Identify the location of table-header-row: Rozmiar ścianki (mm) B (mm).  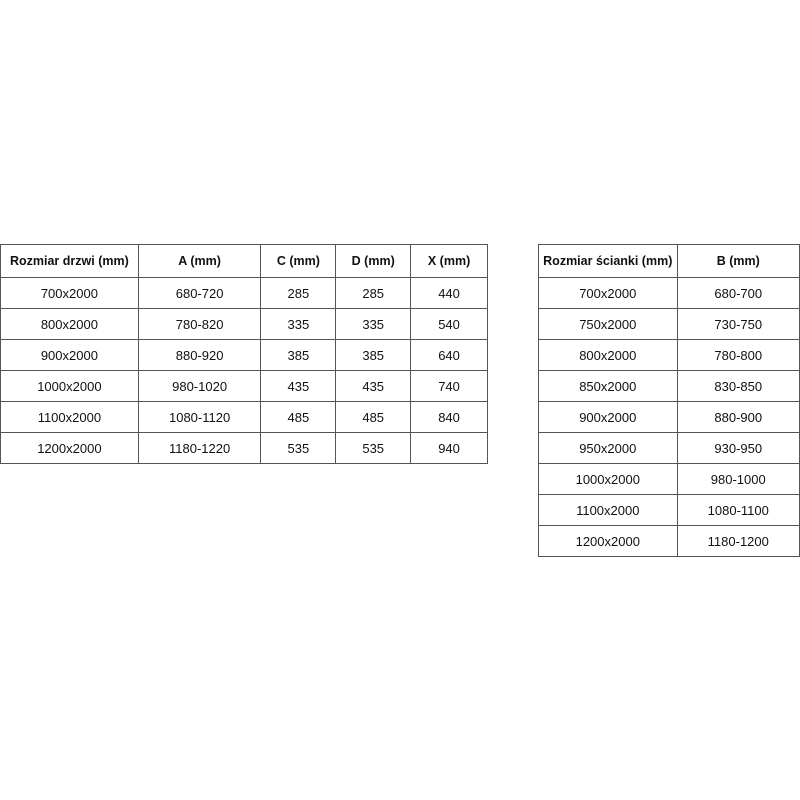
(669, 261).